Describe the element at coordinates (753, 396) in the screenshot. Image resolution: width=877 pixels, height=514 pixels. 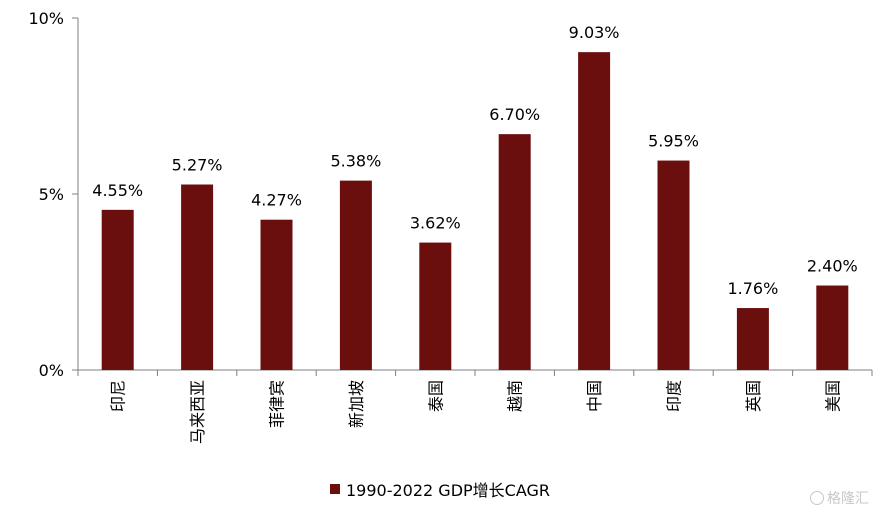
I see `x-category-label: 英国` at that location.